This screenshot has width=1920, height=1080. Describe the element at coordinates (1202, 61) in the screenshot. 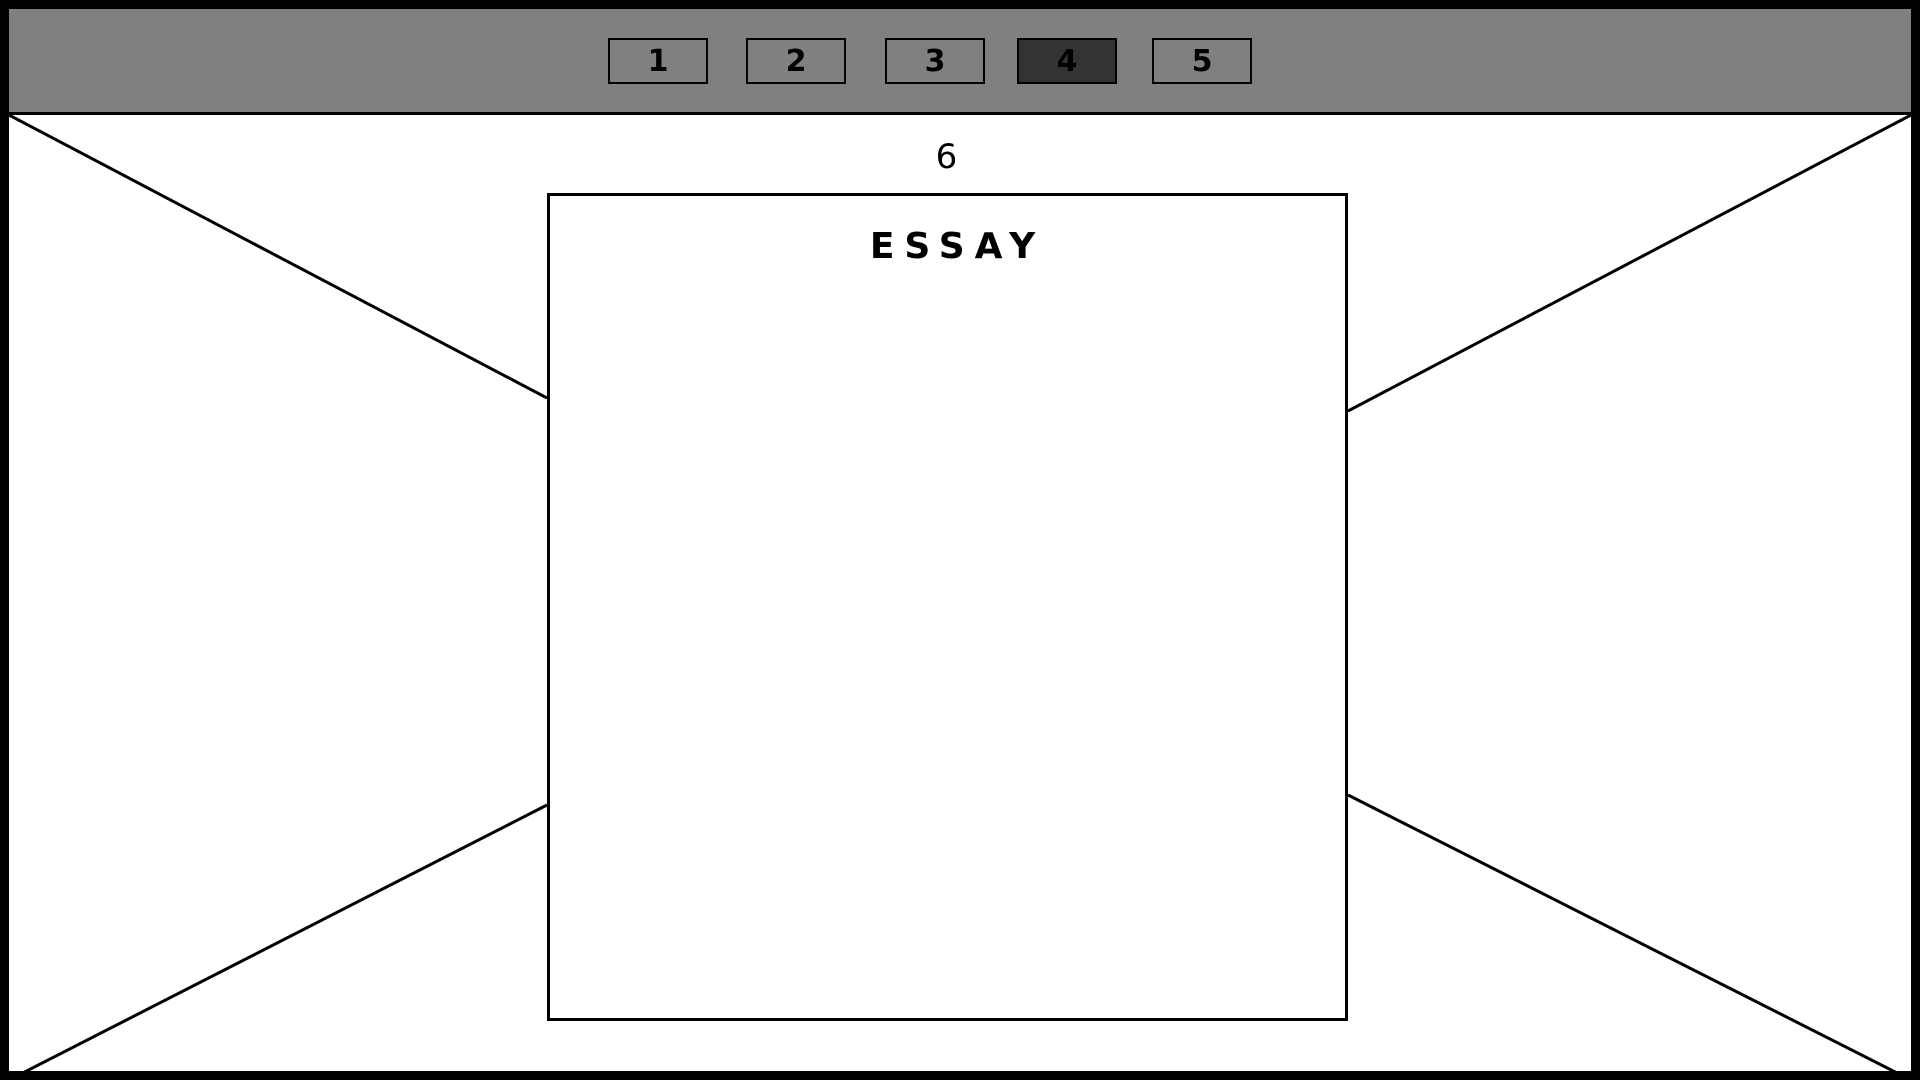

I see `page-button-5: 5` at that location.